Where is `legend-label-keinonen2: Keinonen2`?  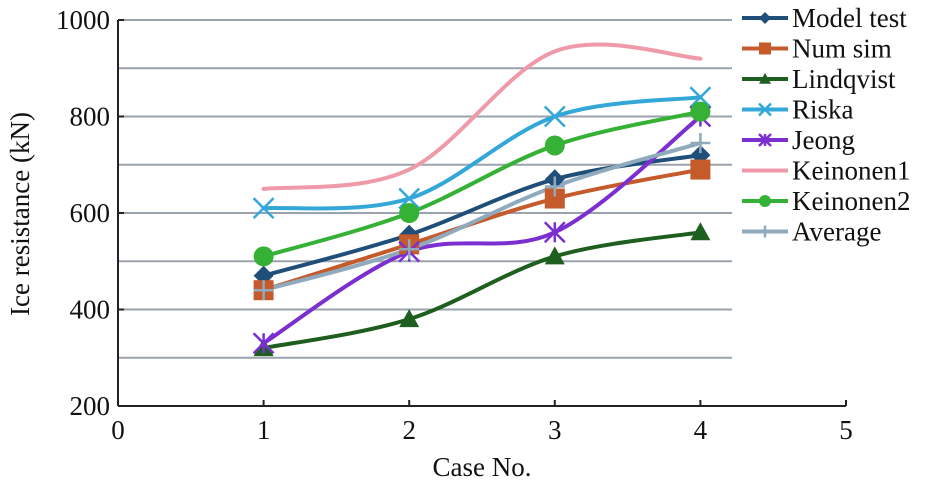 legend-label-keinonen2: Keinonen2 is located at coordinates (851, 201).